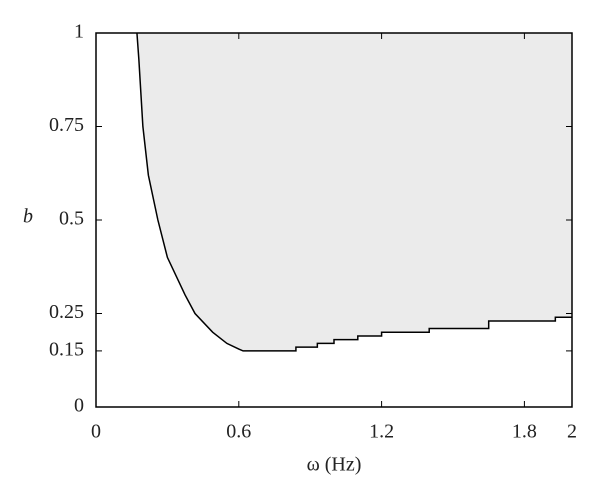 The image size is (600, 498). I want to click on x-tick-label: 0.6, so click(238, 432).